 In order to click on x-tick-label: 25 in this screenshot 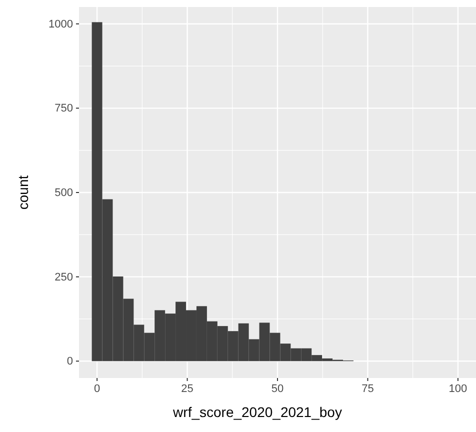, I will do `click(187, 388)`.